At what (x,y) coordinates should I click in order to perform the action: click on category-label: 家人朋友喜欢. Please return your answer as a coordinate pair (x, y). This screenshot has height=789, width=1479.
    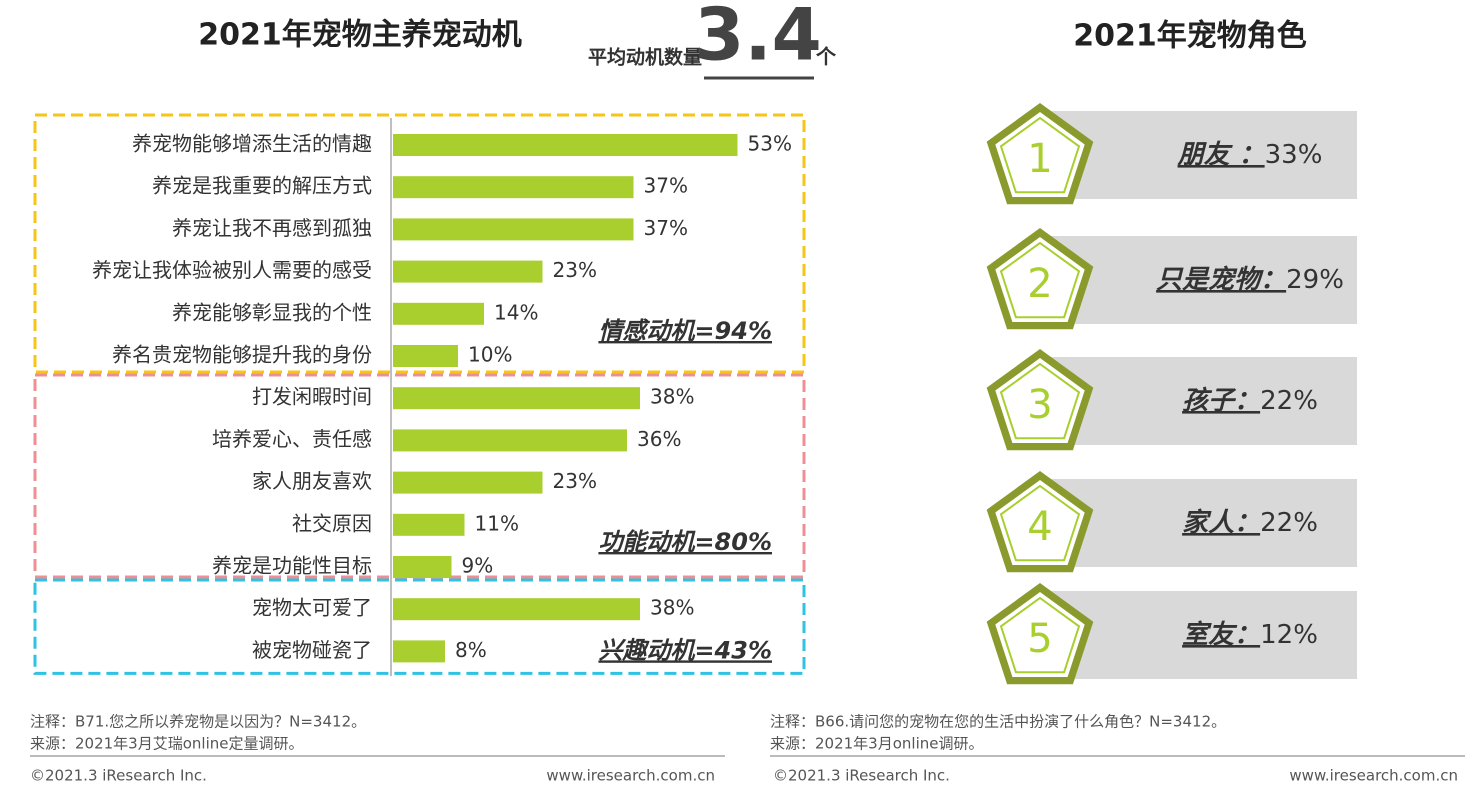
    Looking at the image, I should click on (312, 481).